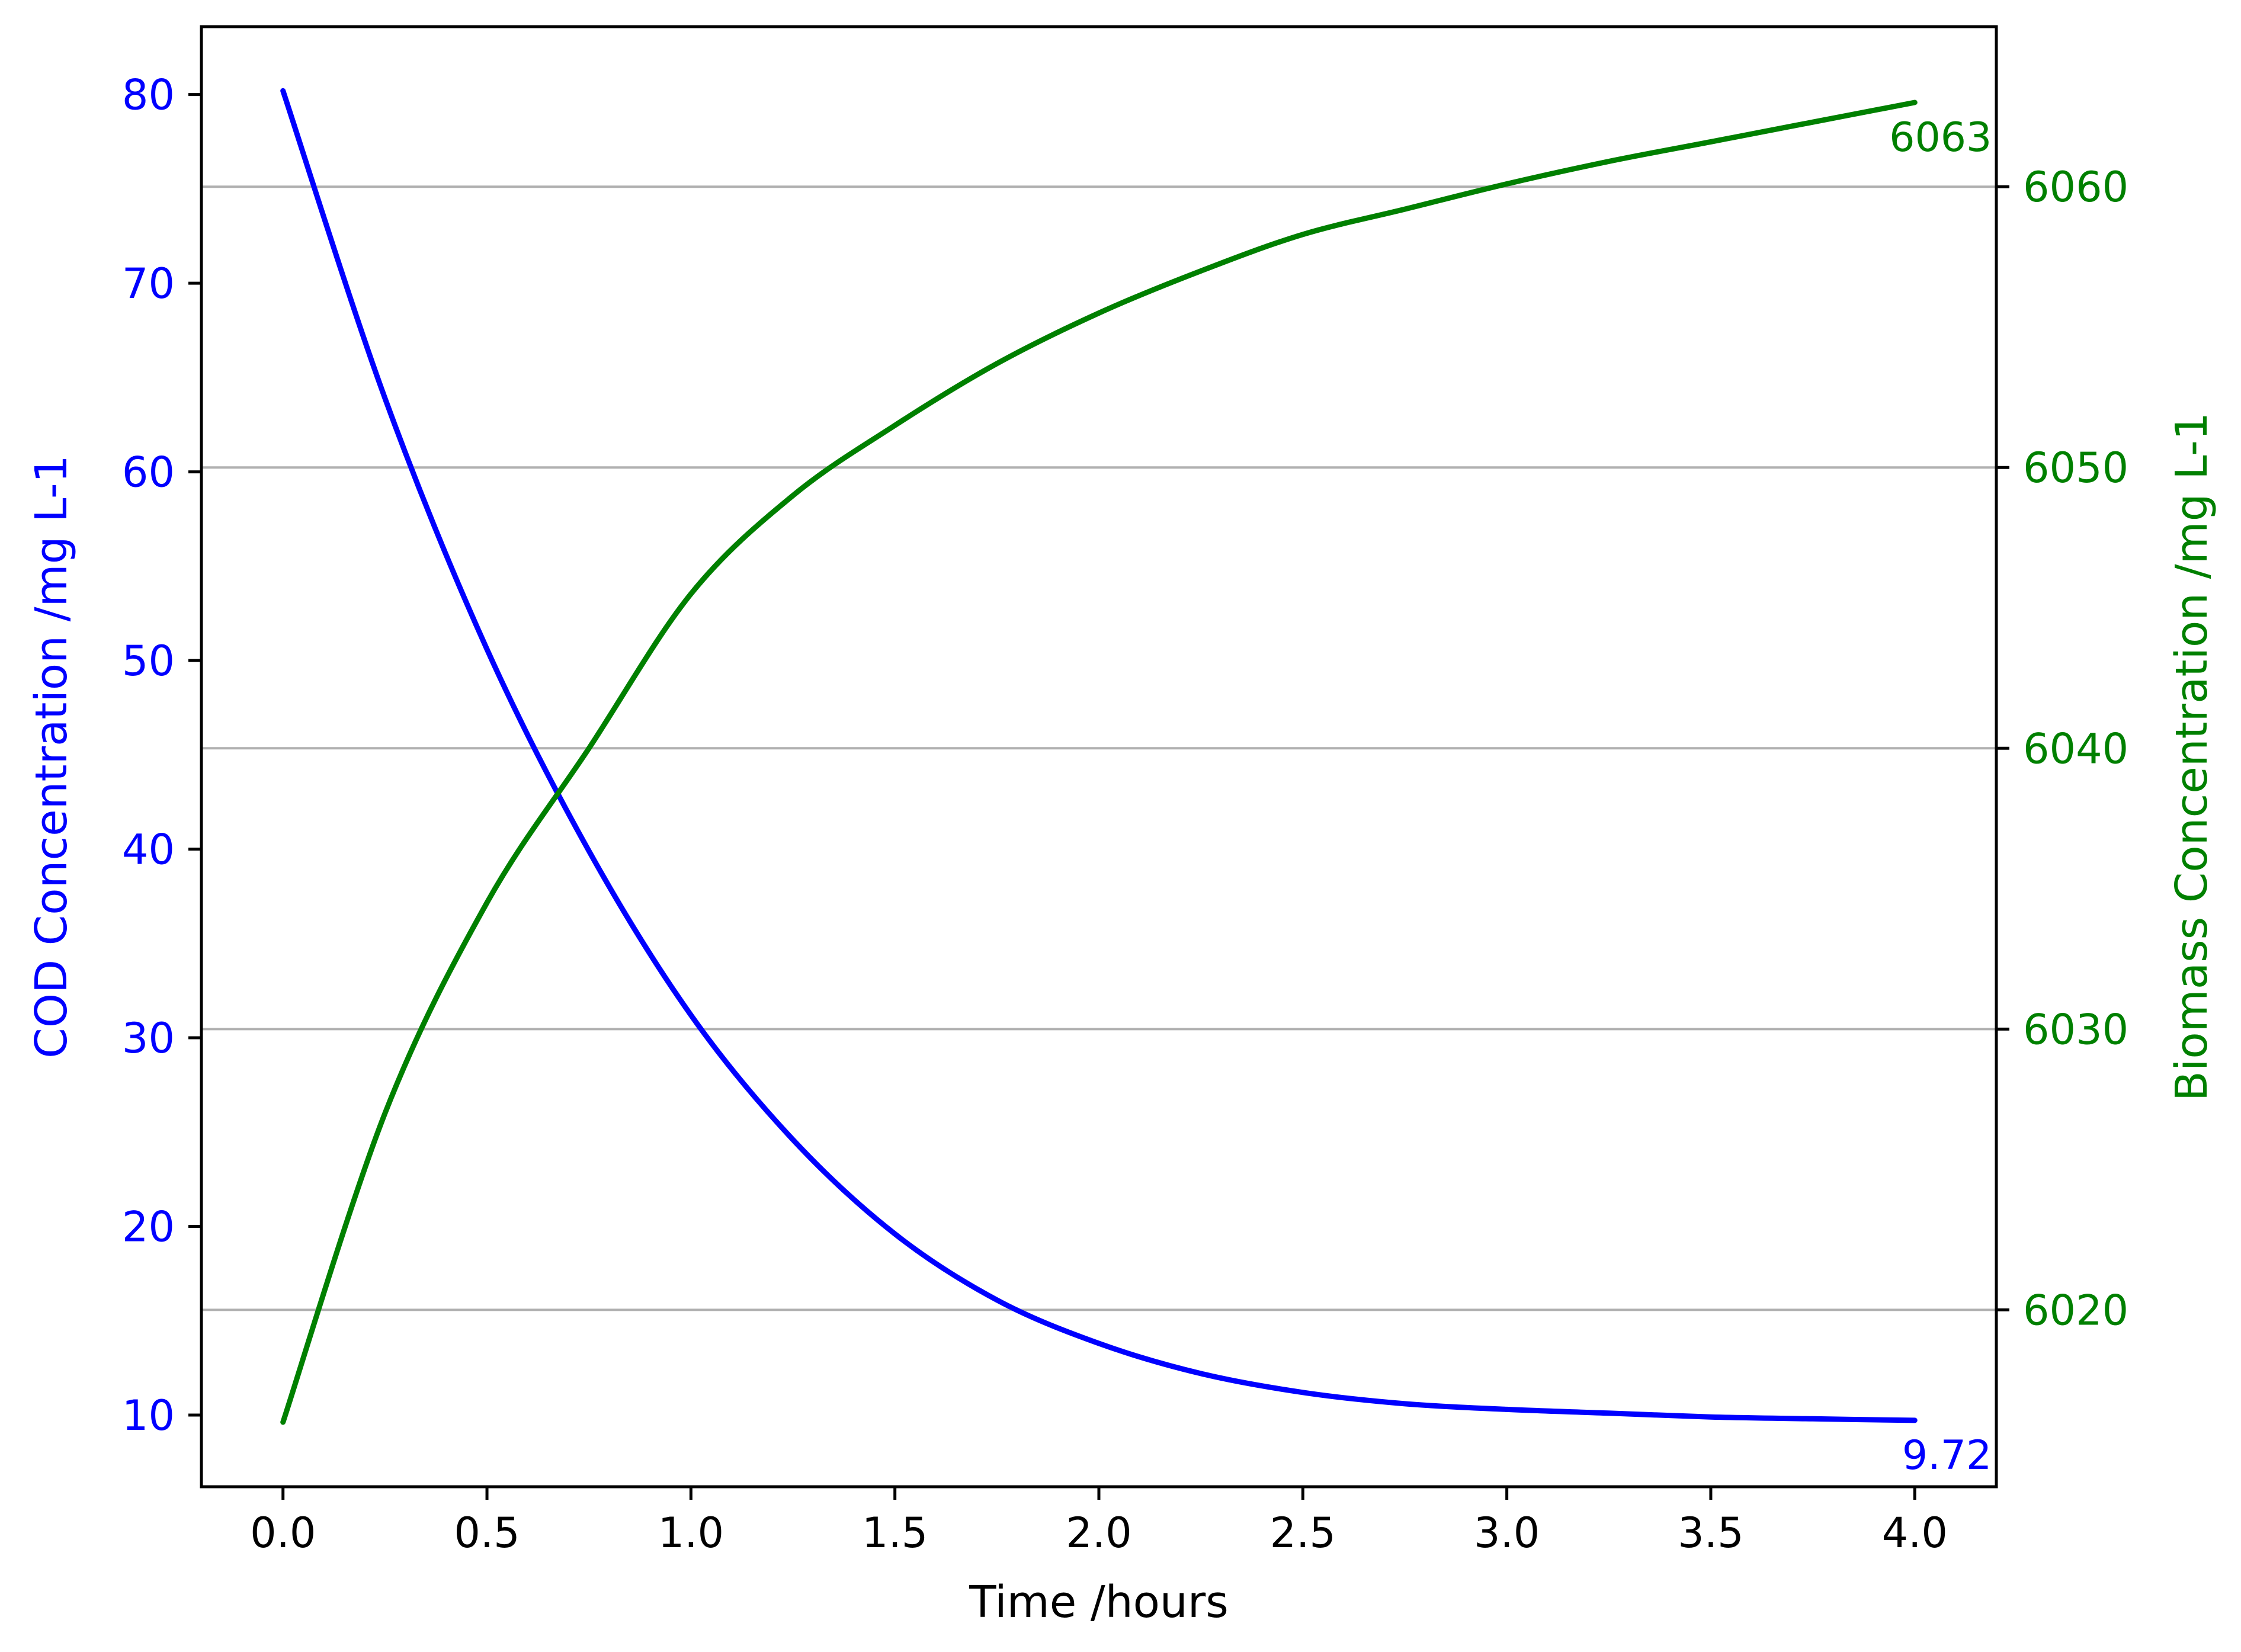 This screenshot has height=1652, width=2241. I want to click on x-tick-label: 2.0, so click(1098, 1533).